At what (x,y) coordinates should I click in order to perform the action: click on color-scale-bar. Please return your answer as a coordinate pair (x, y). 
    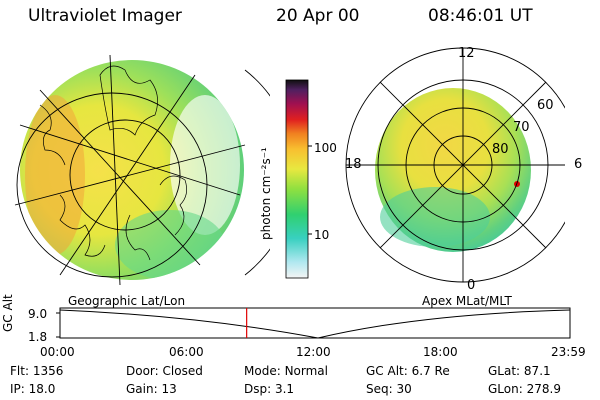
    Looking at the image, I should click on (298, 179).